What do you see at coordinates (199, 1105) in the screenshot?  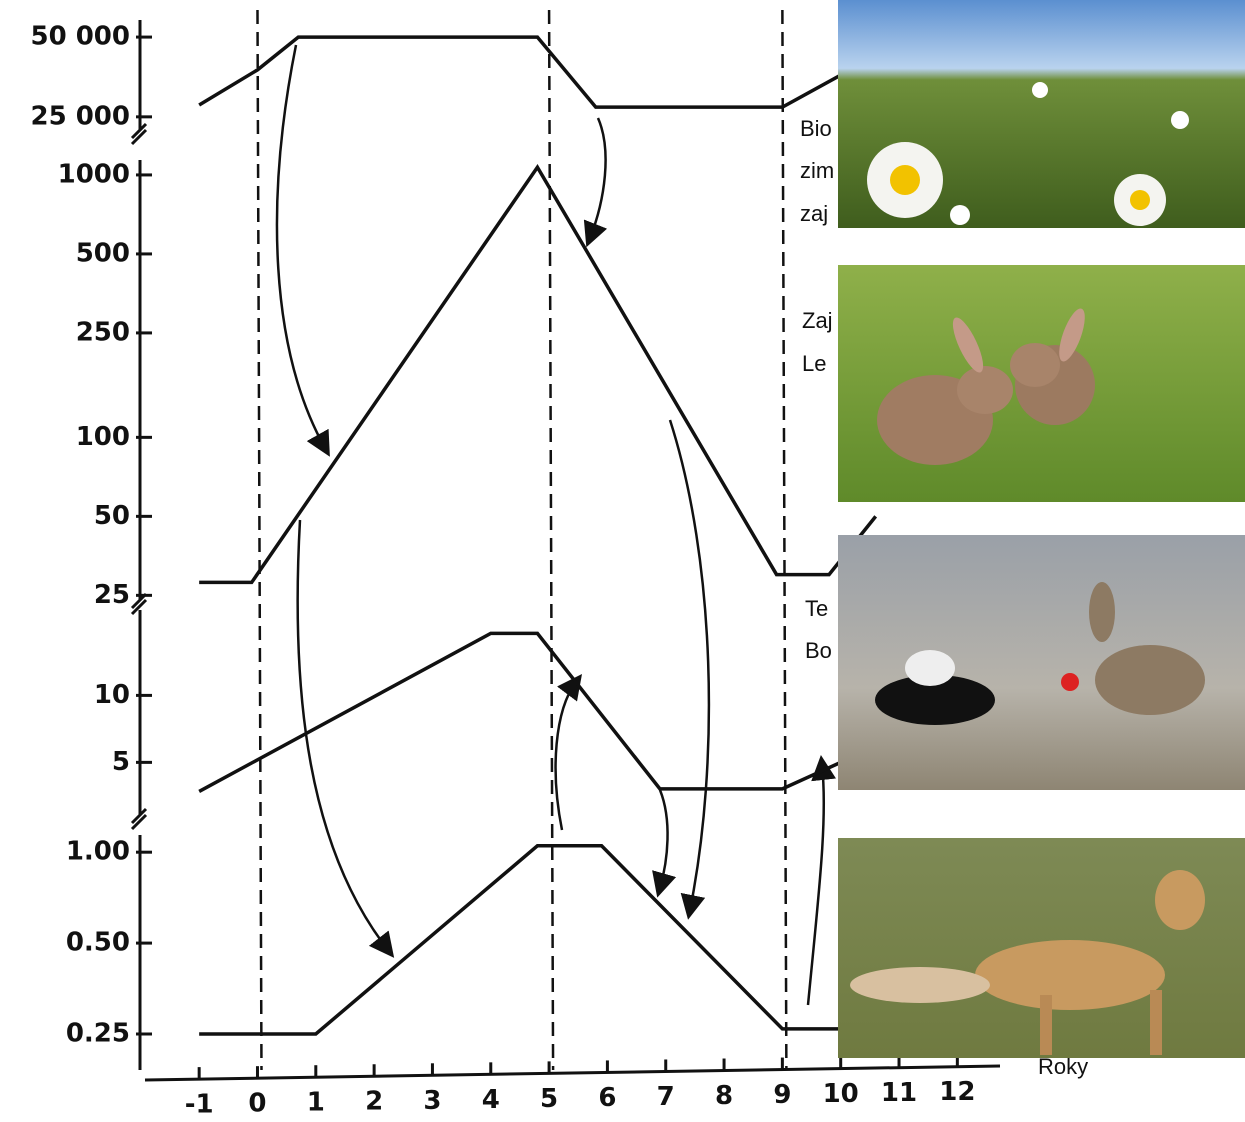 I see `x-tick-label: -1` at bounding box center [199, 1105].